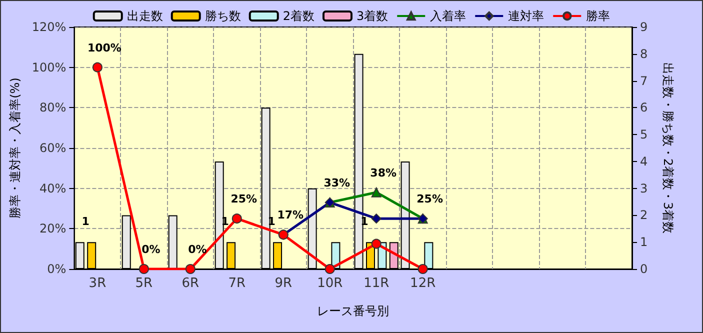 The width and height of the screenshot is (703, 333). I want to click on x-tick-label: 7R, so click(237, 283).